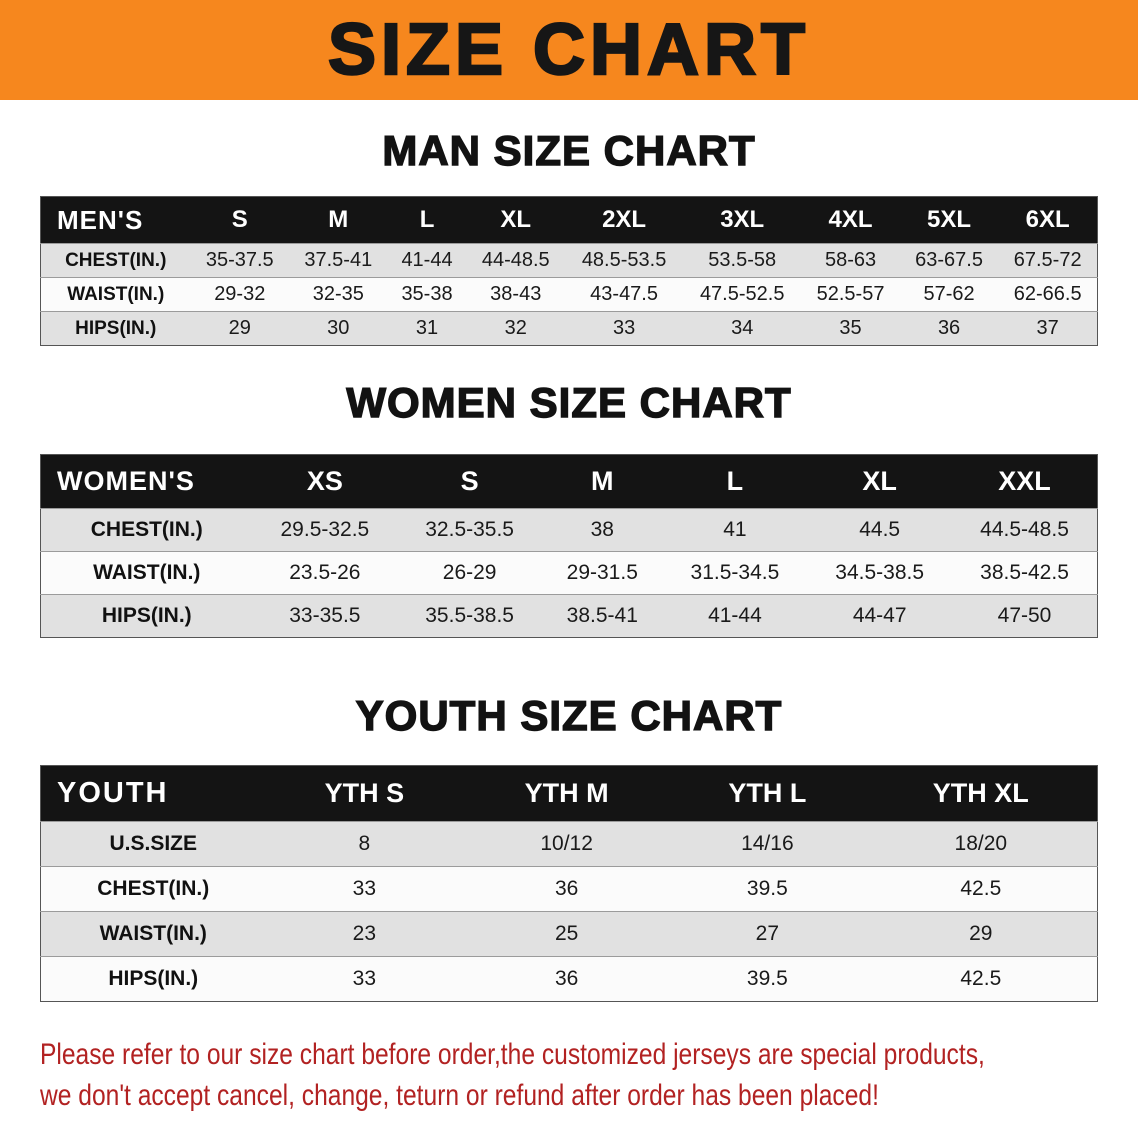 Image resolution: width=1138 pixels, height=1132 pixels. Describe the element at coordinates (364, 844) in the screenshot. I see `size-value-cell: 8` at that location.